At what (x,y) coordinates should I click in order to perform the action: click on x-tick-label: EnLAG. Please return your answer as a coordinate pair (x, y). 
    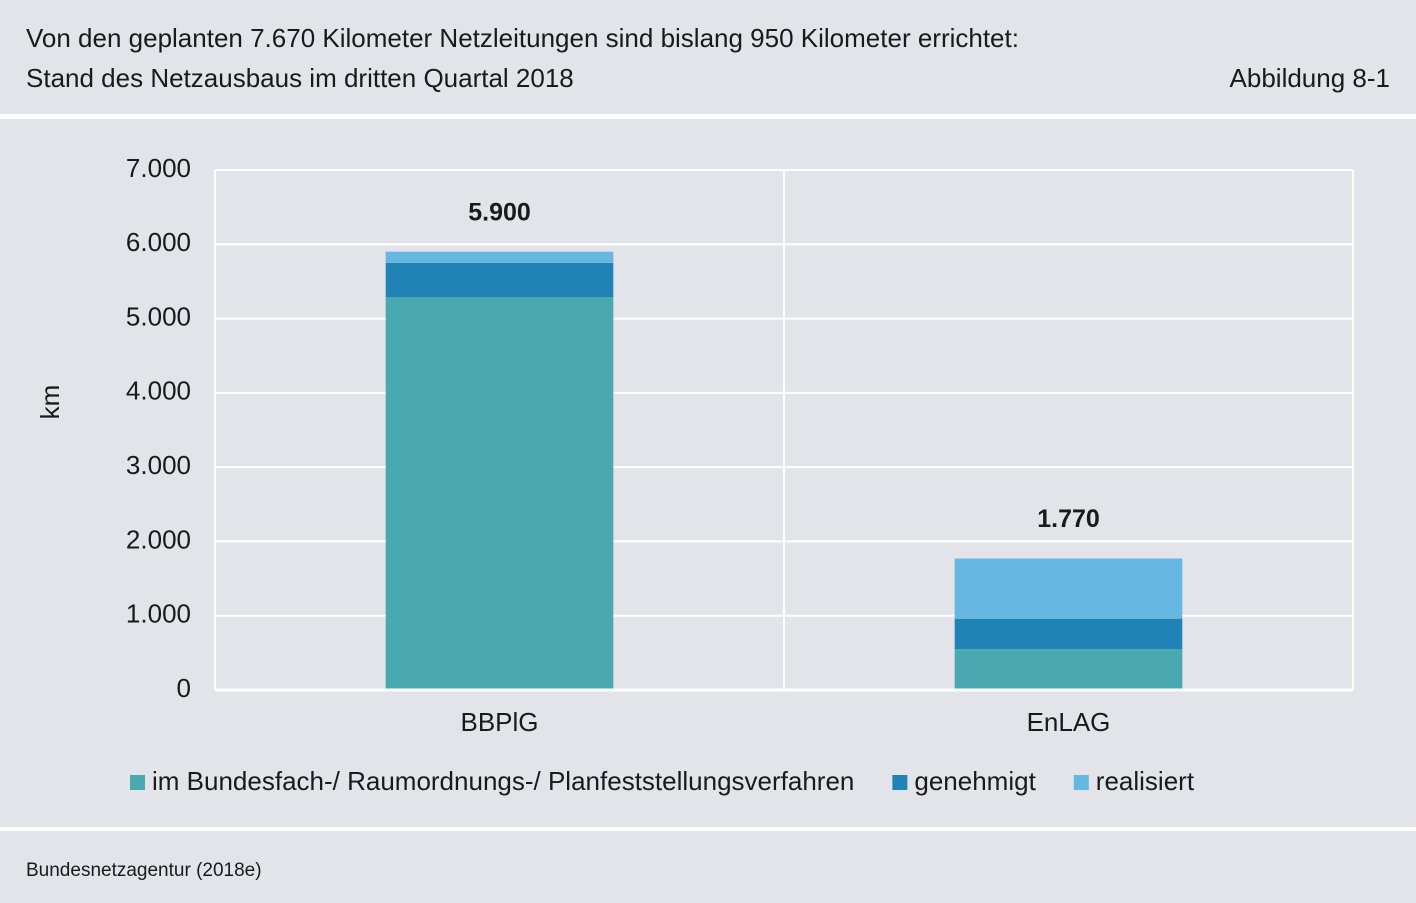
    Looking at the image, I should click on (1069, 722).